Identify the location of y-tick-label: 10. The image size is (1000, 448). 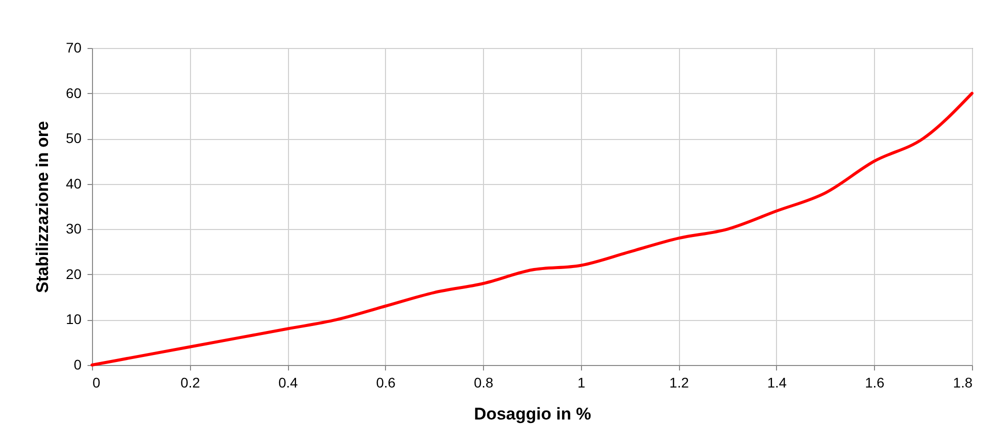
(74, 319).